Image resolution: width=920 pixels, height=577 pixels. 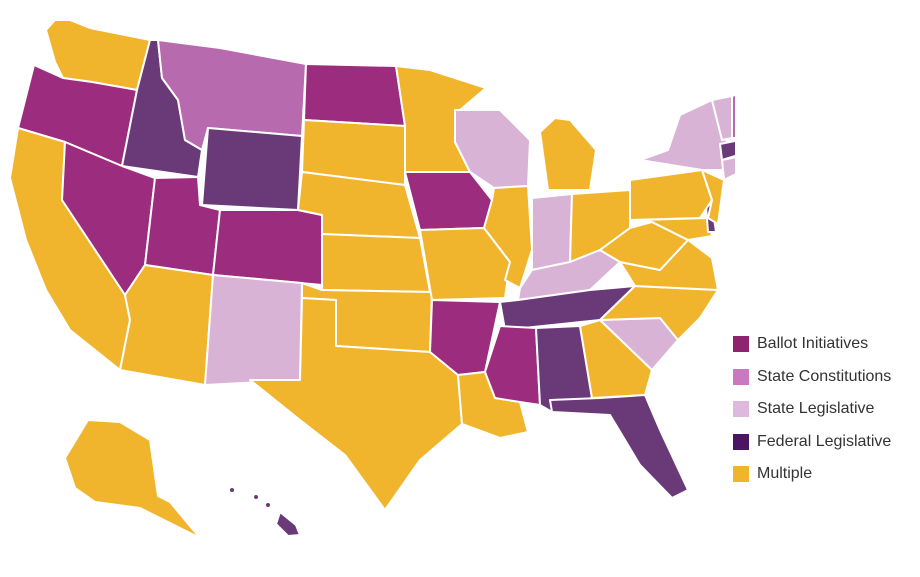 I want to click on state-NM, so click(x=253, y=330).